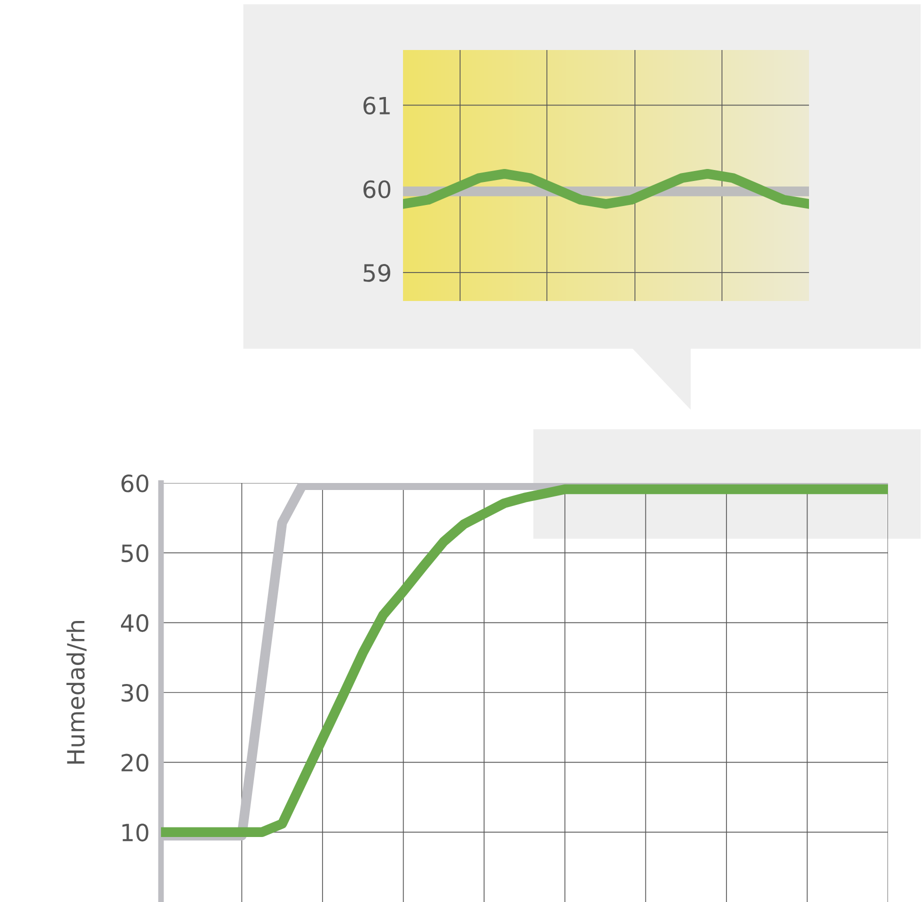 Image resolution: width=922 pixels, height=902 pixels. What do you see at coordinates (135, 833) in the screenshot?
I see `y-tick-label: 10` at bounding box center [135, 833].